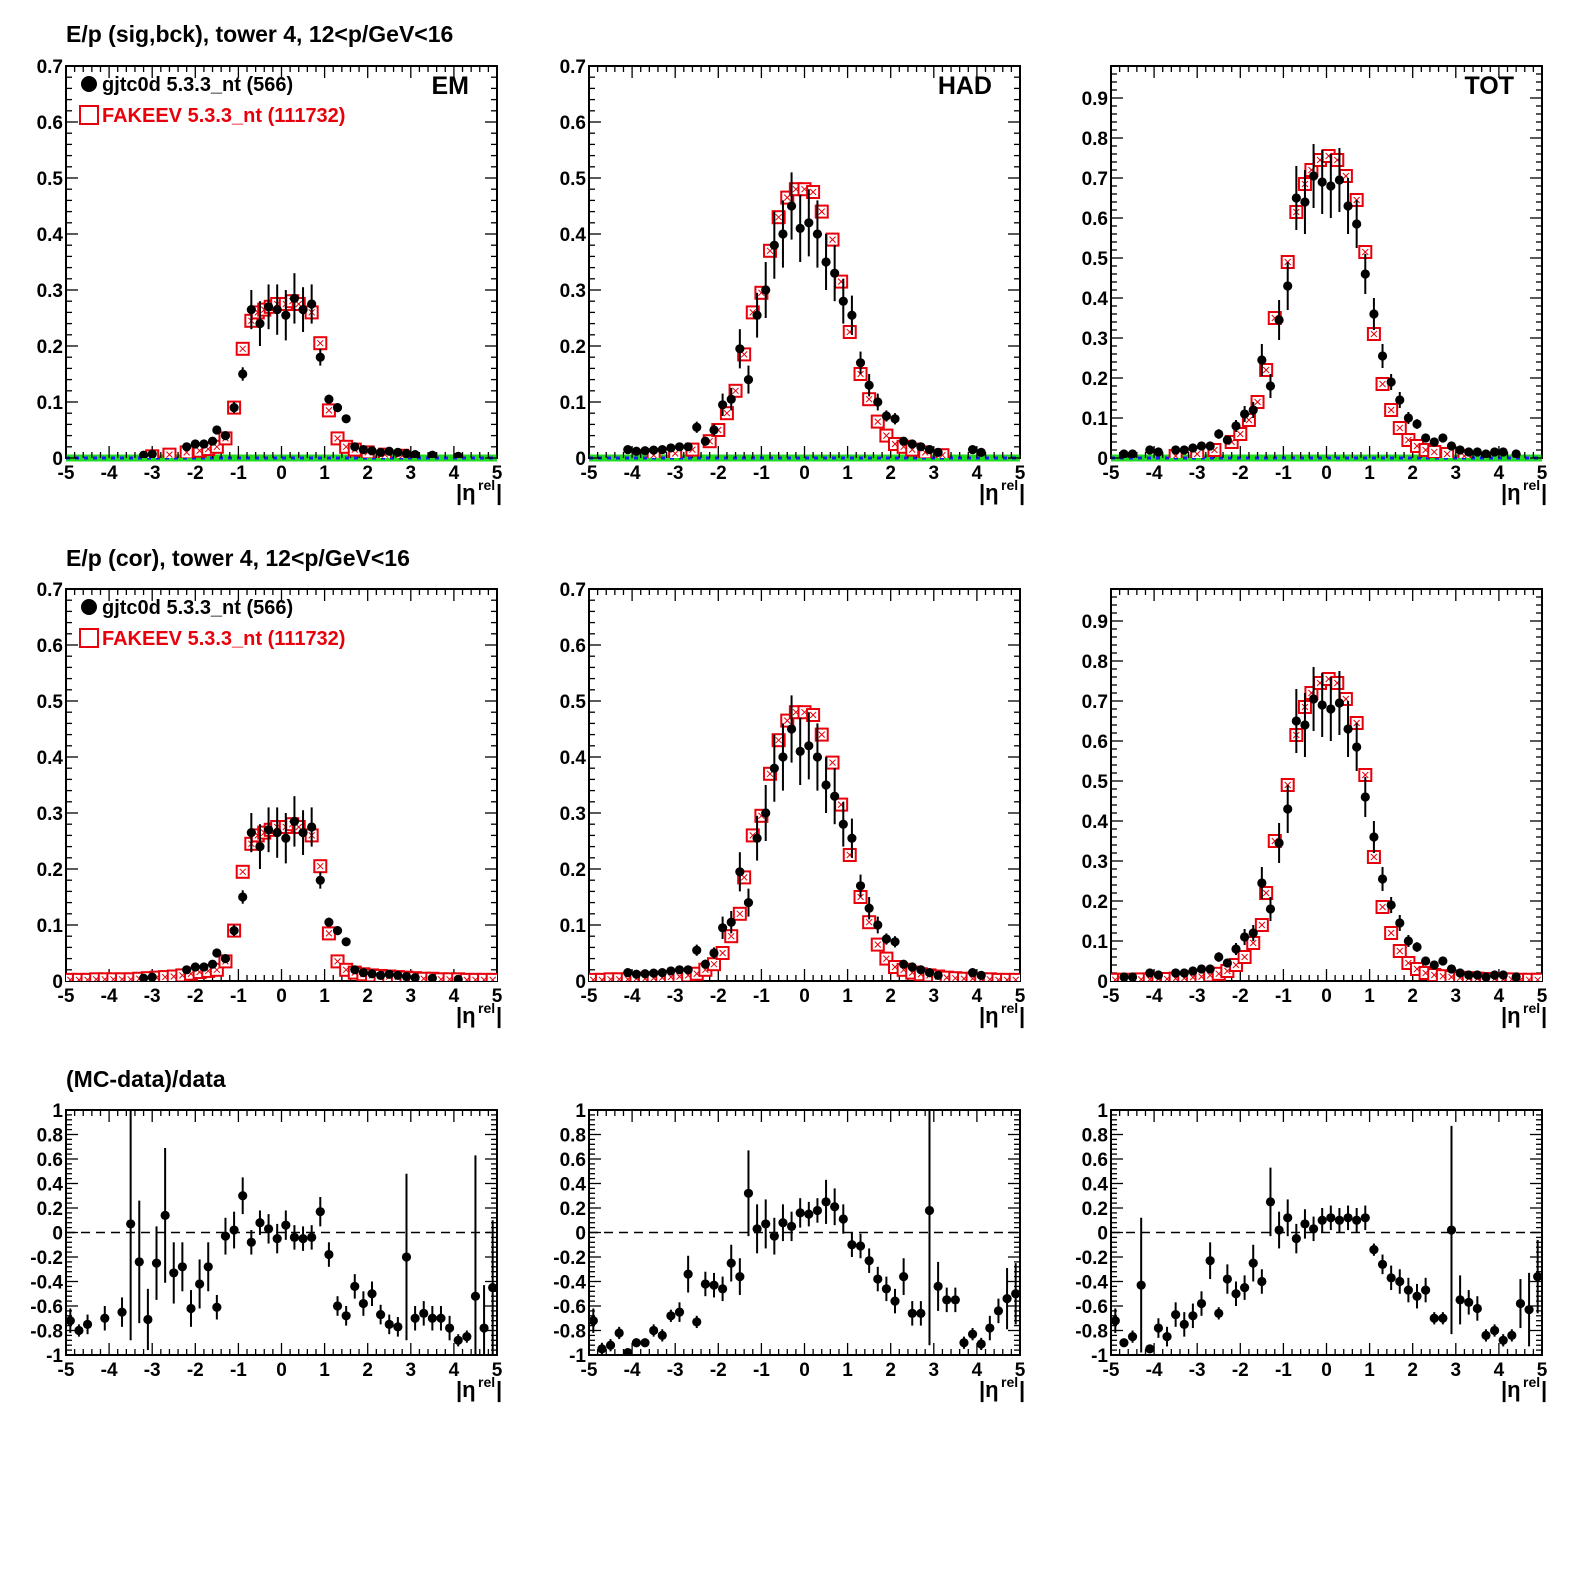 The height and width of the screenshot is (1575, 1575). I want to click on x-axis-label: |η, so click(989, 492).